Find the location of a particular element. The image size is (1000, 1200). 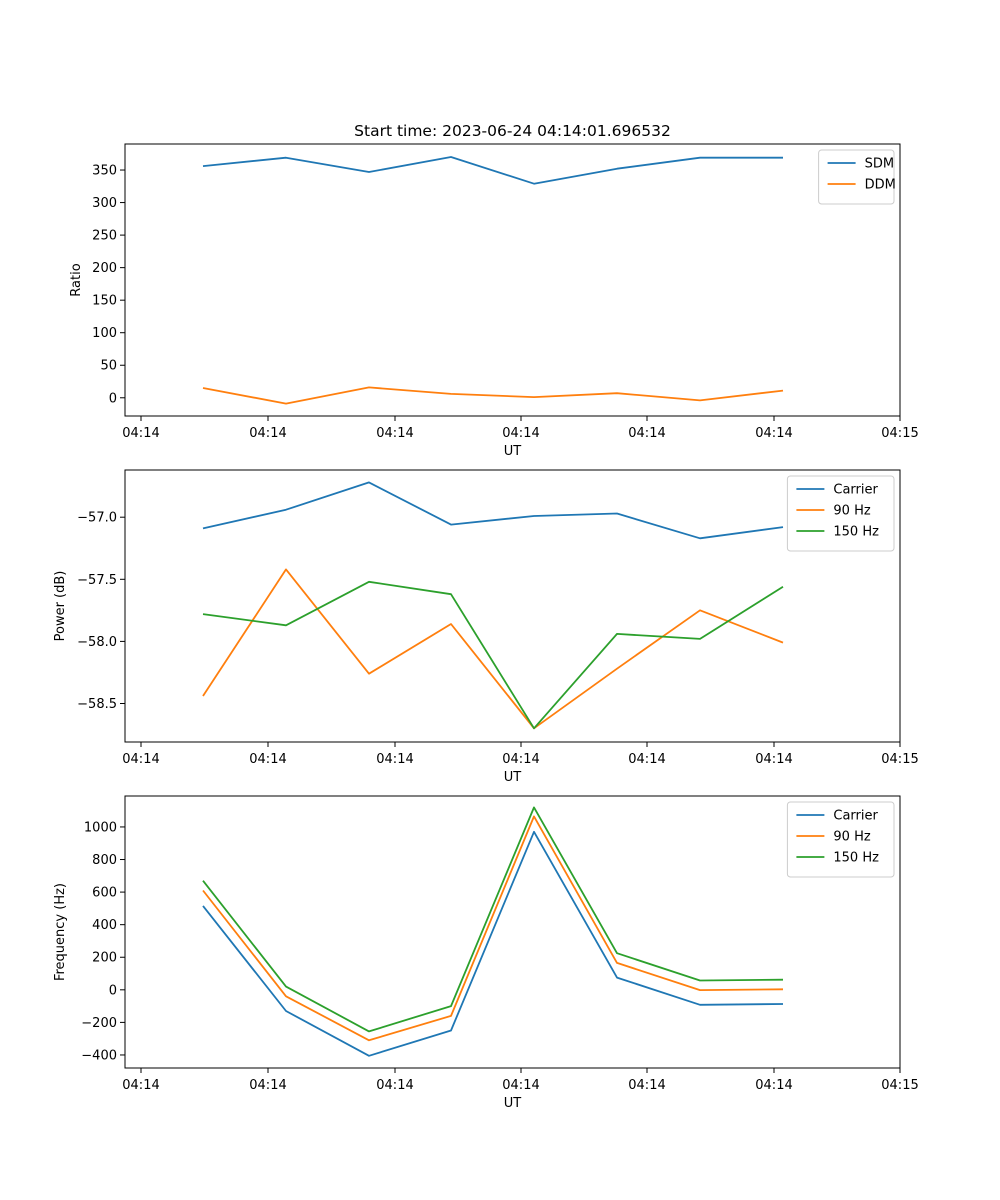

y-tick-label: 800 is located at coordinates (104, 860).